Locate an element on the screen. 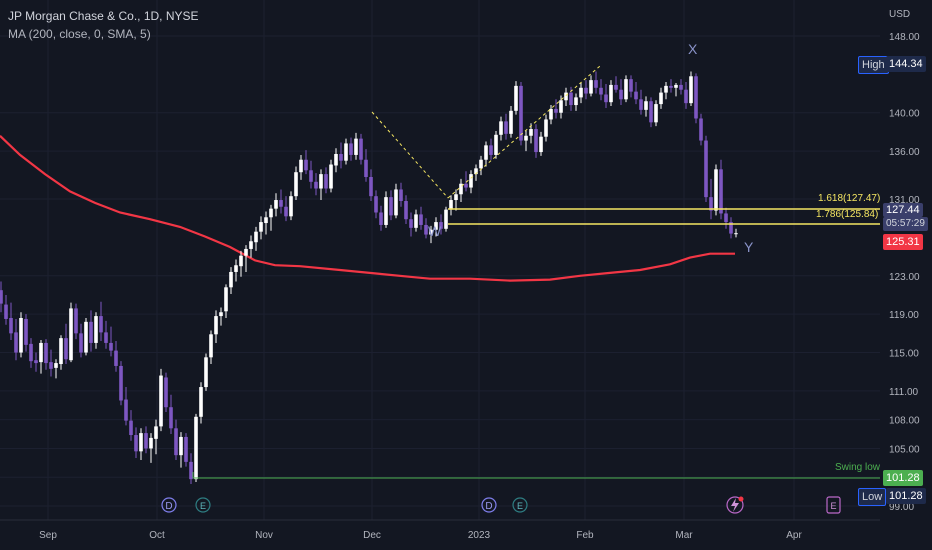 This screenshot has height=550, width=932. time-tick-label: Sep is located at coordinates (48, 535).